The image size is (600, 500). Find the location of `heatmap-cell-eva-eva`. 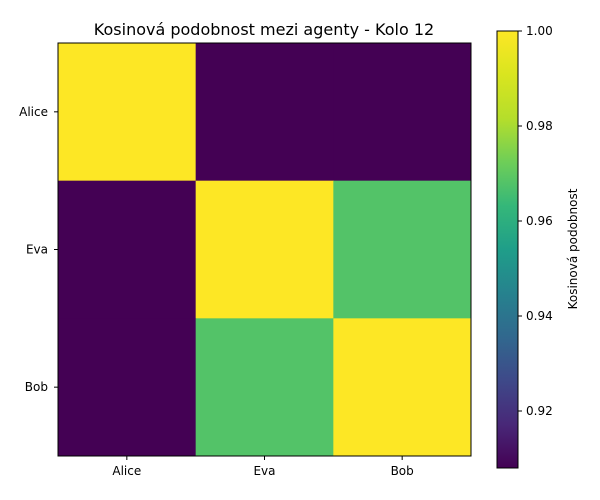

heatmap-cell-eva-eva is located at coordinates (264, 249).